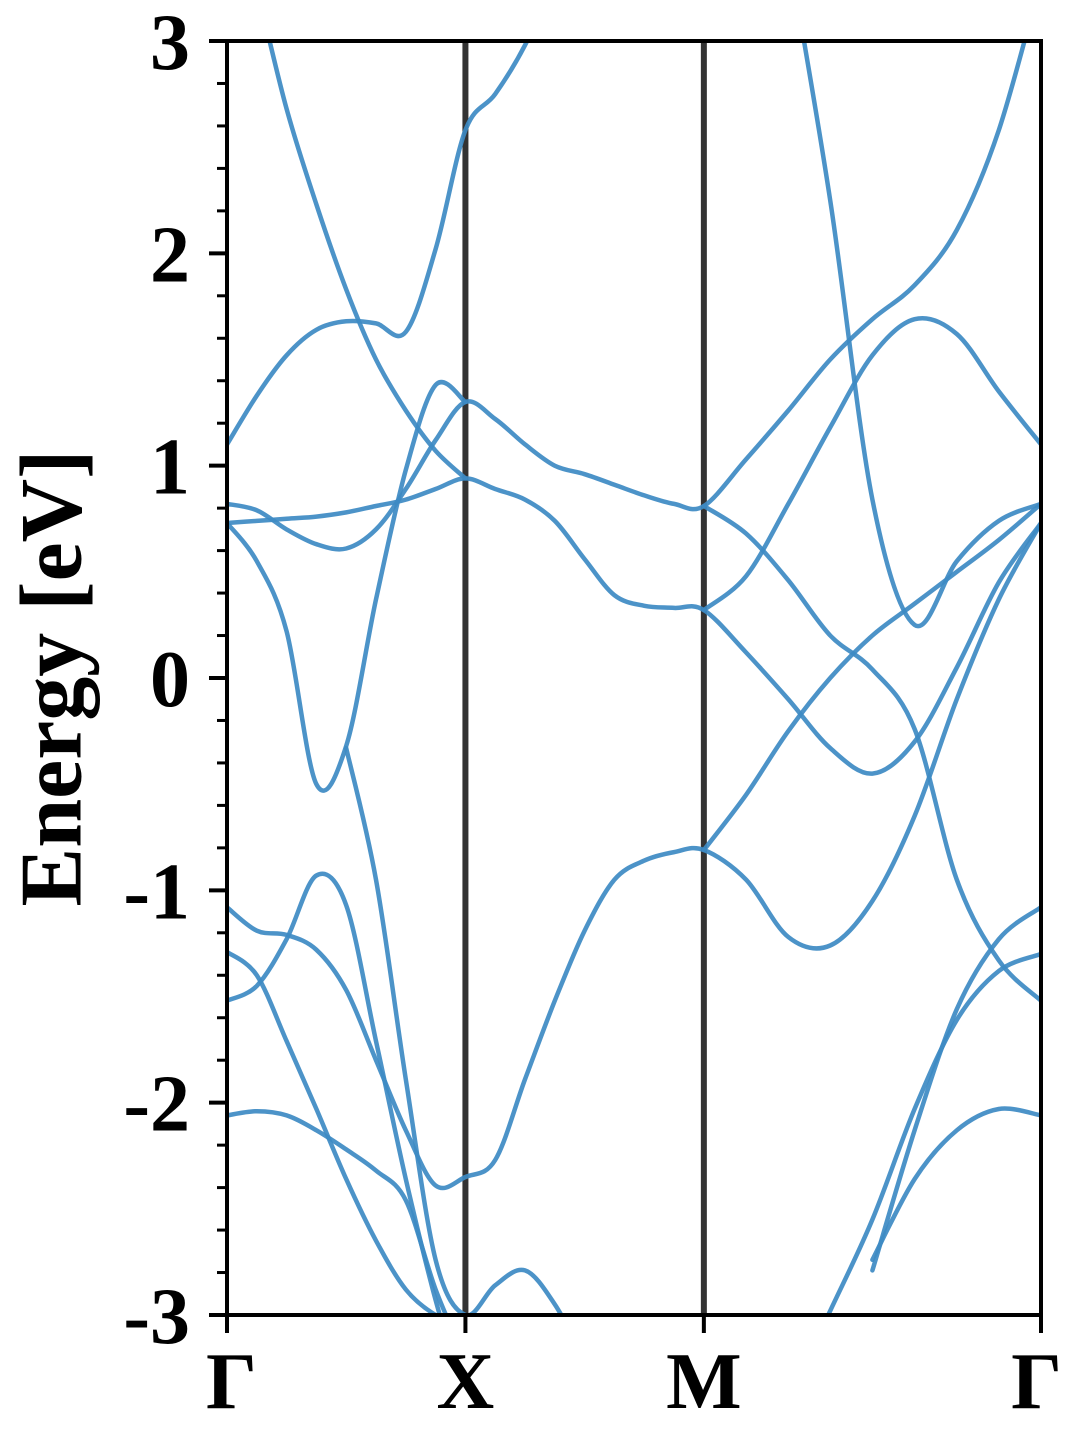 This screenshot has height=1440, width=1080. Describe the element at coordinates (704, 1382) in the screenshot. I see `x-tick-label: M` at that location.